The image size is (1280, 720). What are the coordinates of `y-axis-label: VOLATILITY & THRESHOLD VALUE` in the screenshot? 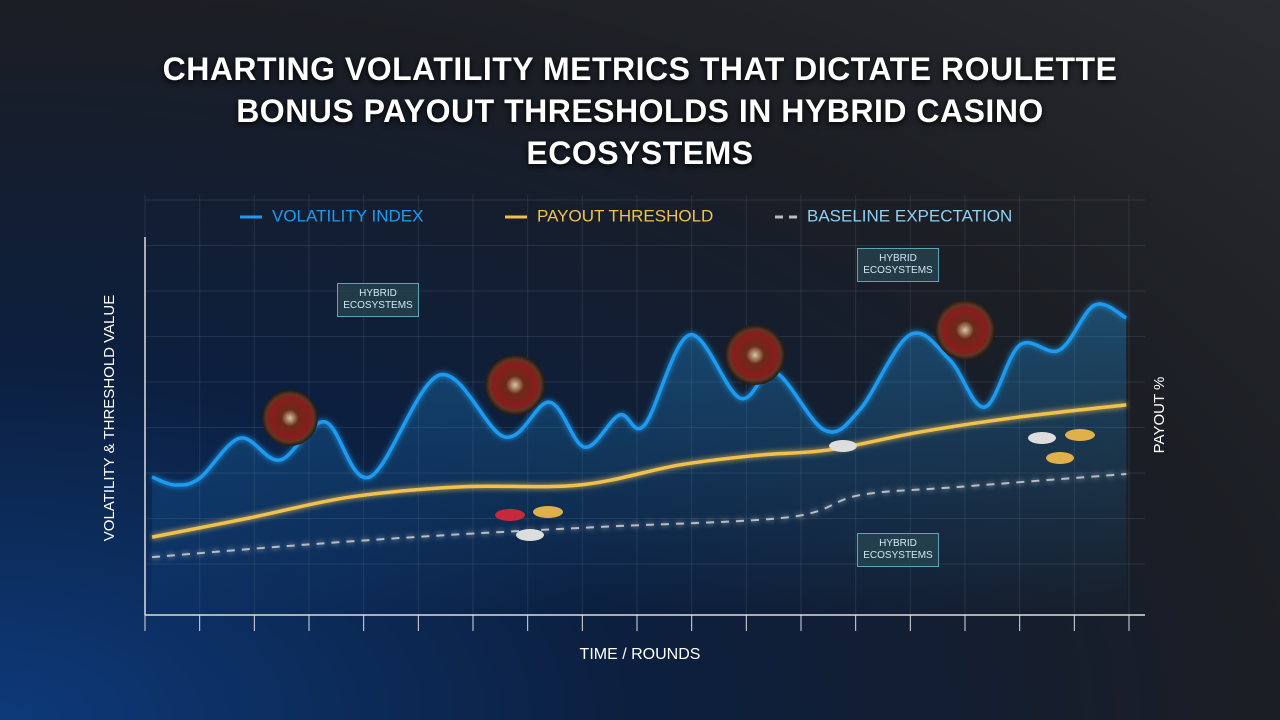 It's located at (109, 418).